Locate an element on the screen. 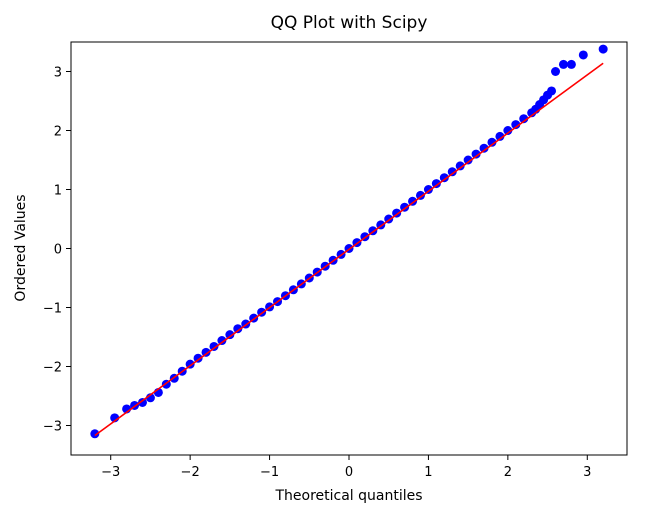 This screenshot has width=653, height=511. x-axis-label: Theoretical quantiles is located at coordinates (348, 496).